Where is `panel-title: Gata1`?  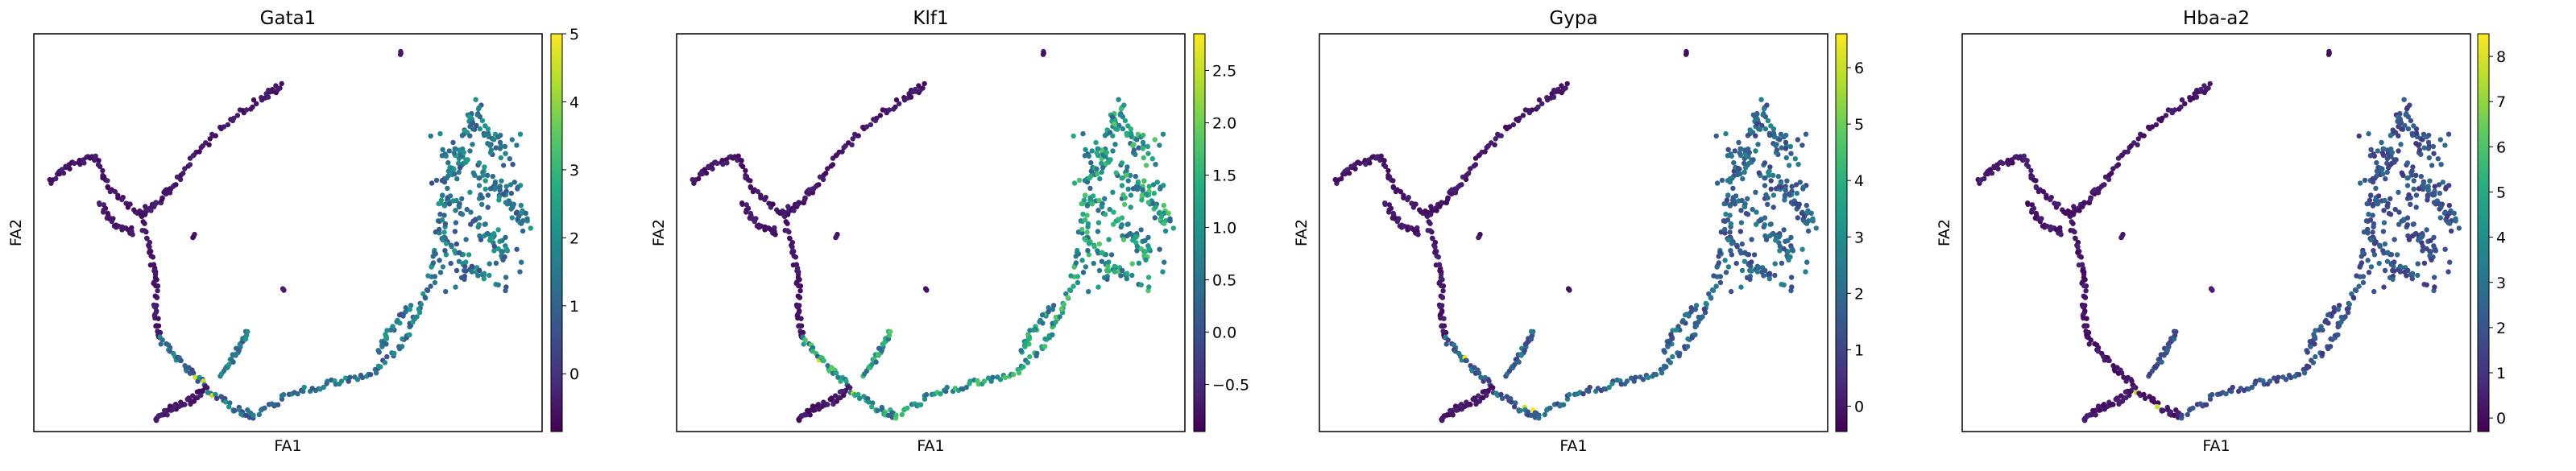 panel-title: Gata1 is located at coordinates (288, 18).